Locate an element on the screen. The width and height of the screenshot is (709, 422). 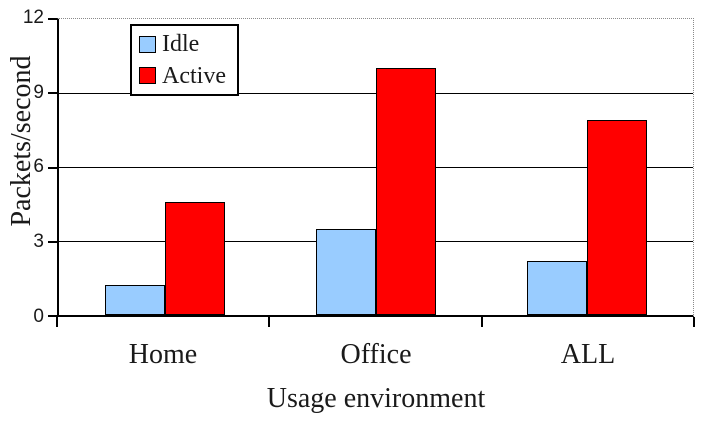
legend: Idle Active is located at coordinates (184, 60).